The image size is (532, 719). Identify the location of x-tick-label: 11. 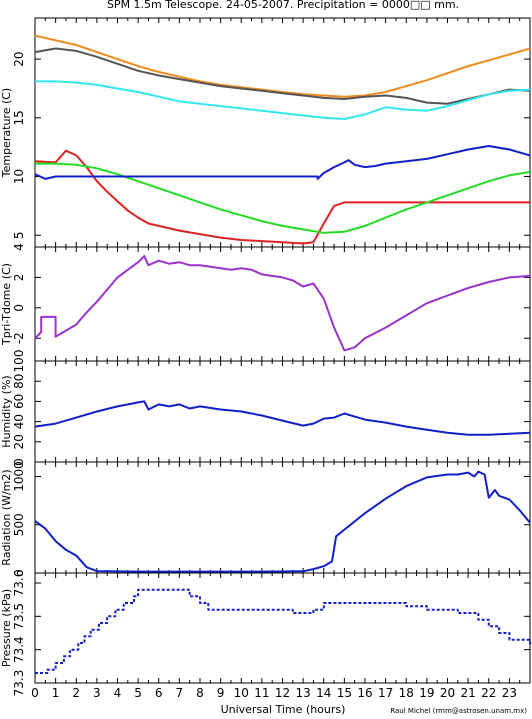
(261, 693).